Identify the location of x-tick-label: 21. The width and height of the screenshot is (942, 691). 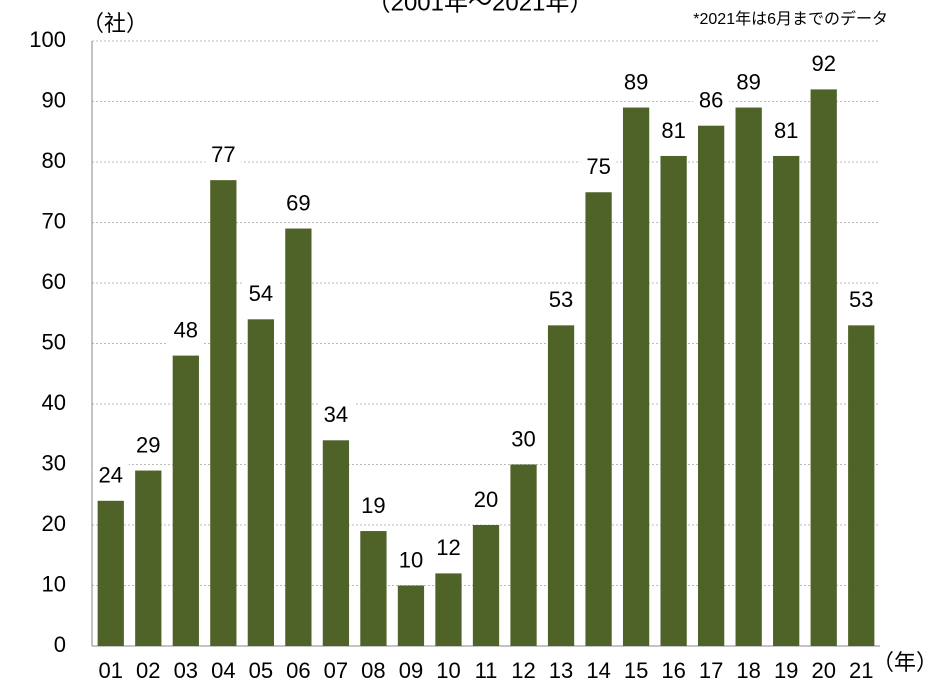
(861, 670).